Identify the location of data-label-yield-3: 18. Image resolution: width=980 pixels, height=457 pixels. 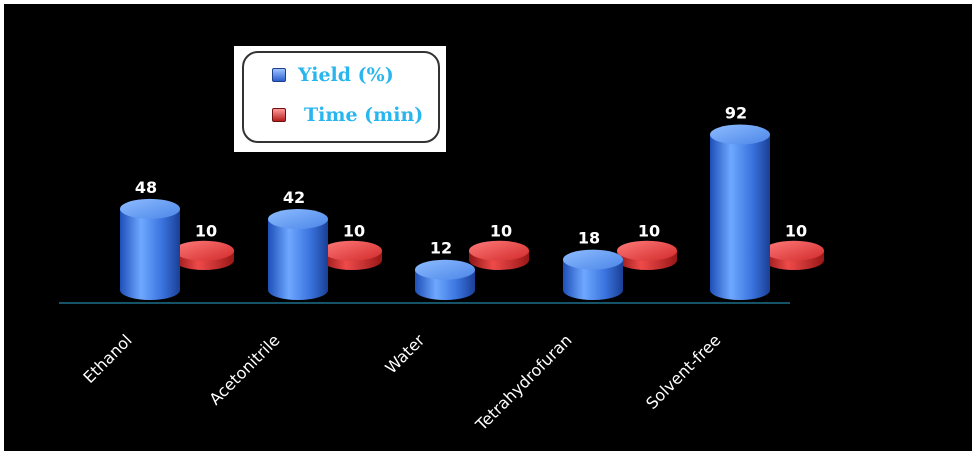
(589, 238).